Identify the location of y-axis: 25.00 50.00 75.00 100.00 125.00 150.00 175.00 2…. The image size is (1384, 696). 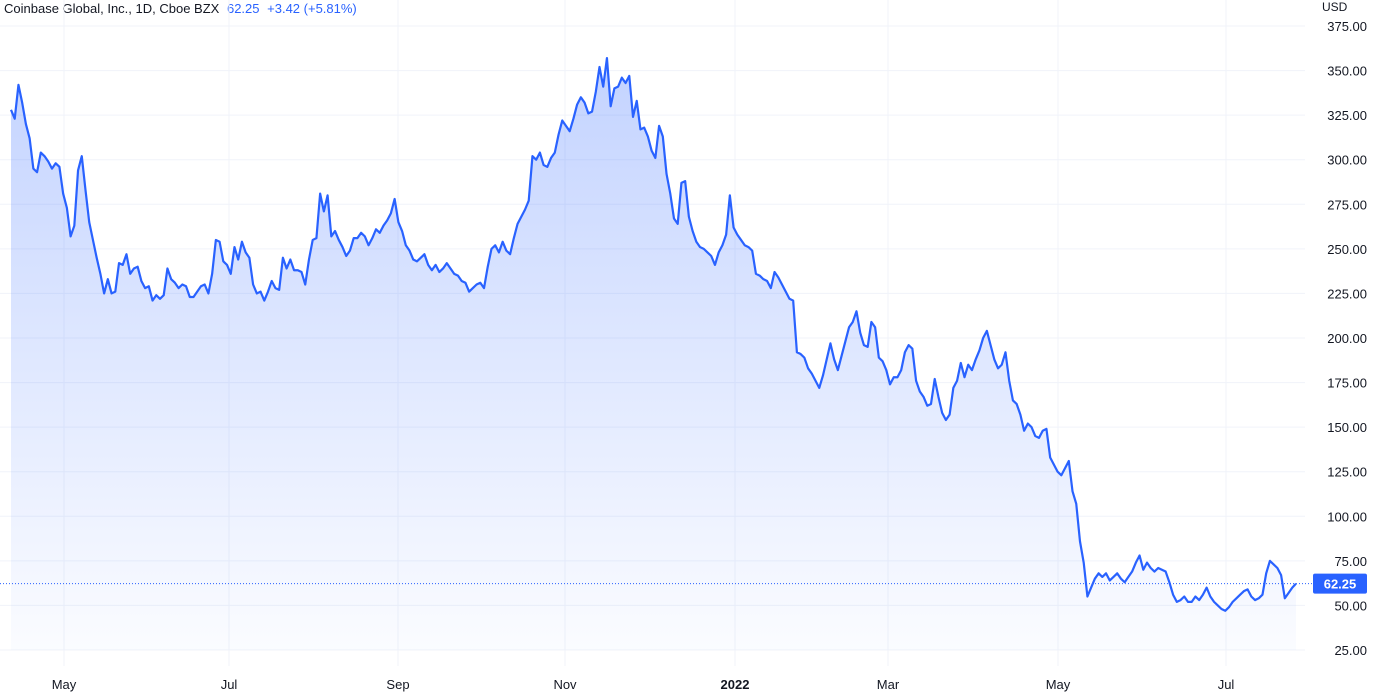
(1347, 338).